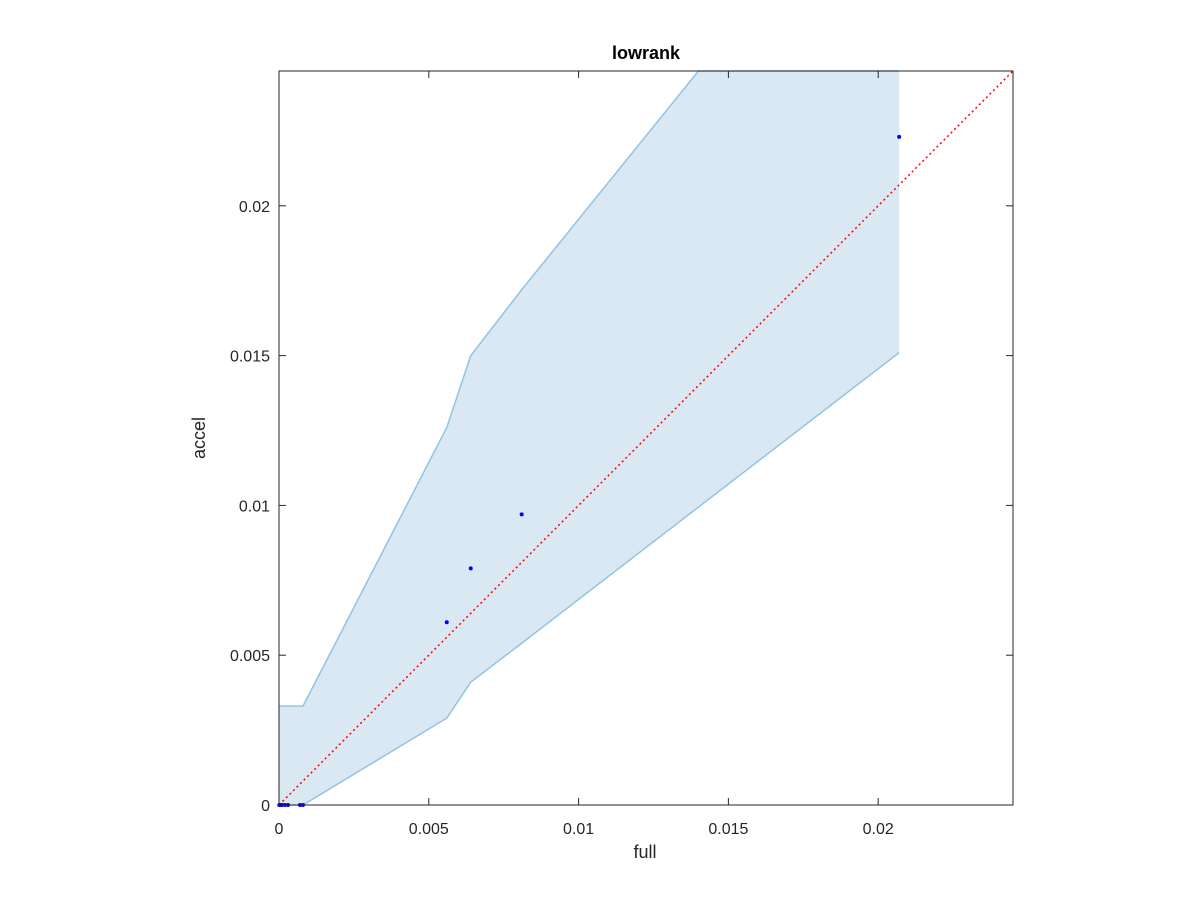 This screenshot has height=900, width=1200. I want to click on y-tick-label: 0, so click(265, 806).